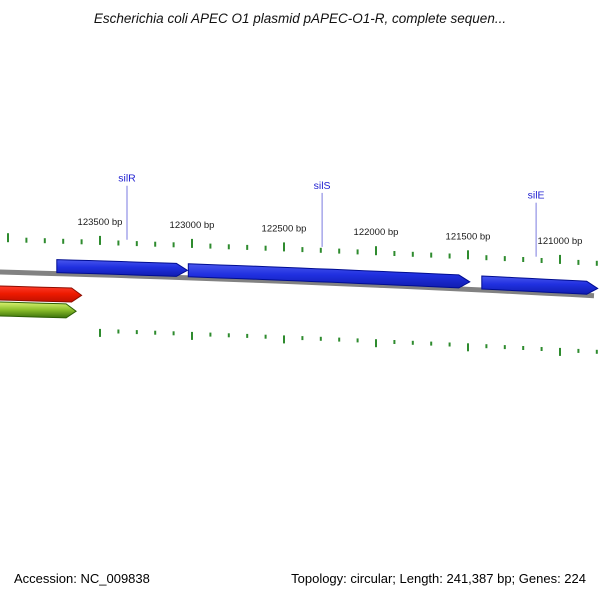 The height and width of the screenshot is (600, 600). What do you see at coordinates (322, 186) in the screenshot?
I see `gene-label-silS: silS` at bounding box center [322, 186].